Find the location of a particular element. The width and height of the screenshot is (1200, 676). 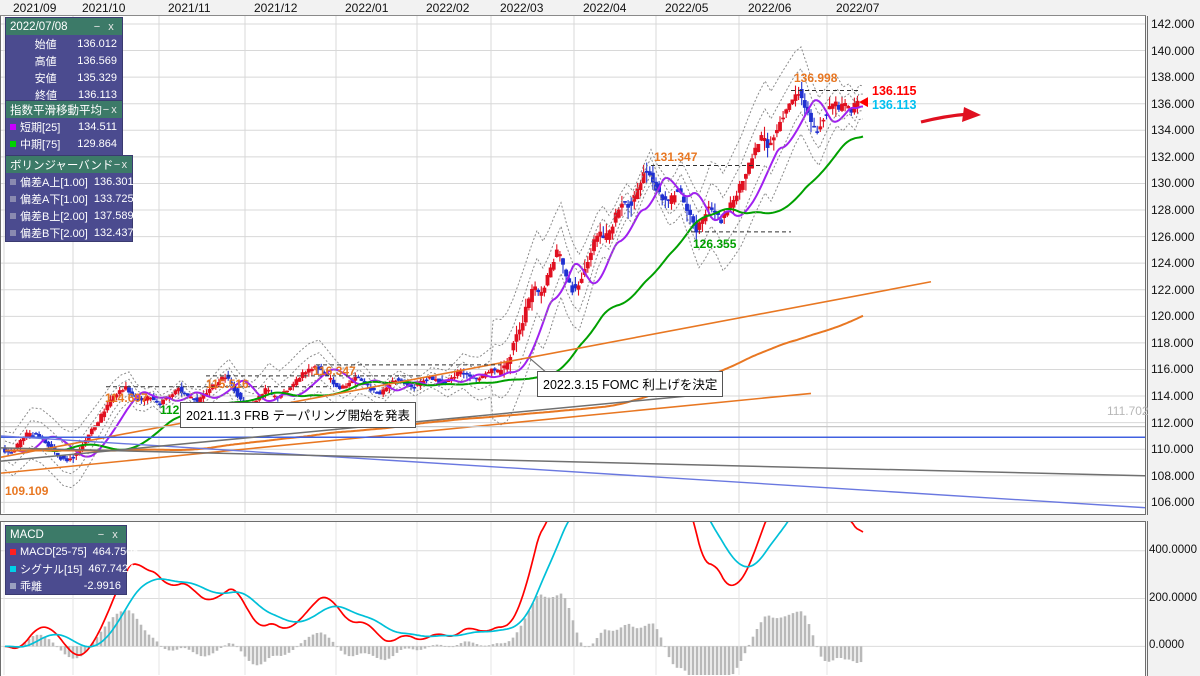

bollinger-minimize-button: − is located at coordinates (117, 164).